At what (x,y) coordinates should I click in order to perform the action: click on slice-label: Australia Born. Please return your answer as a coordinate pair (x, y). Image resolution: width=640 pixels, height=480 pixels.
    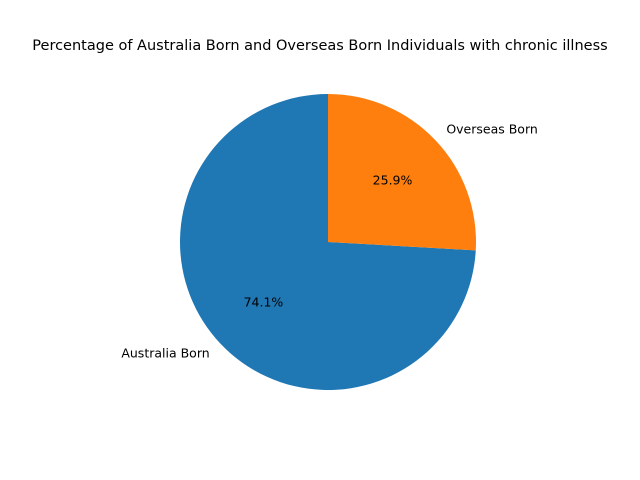
    Looking at the image, I should click on (165, 352).